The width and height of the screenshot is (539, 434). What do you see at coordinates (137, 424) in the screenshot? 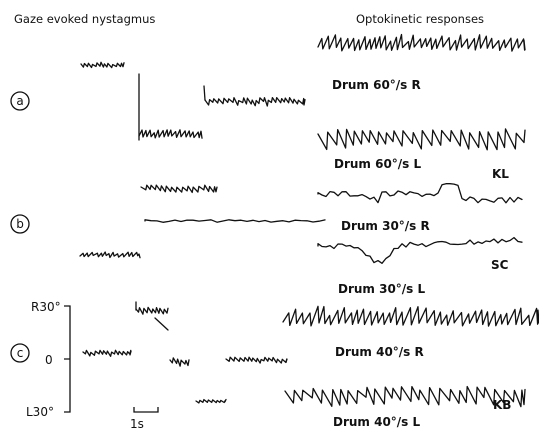
I see `time-scale-label: 1s` at bounding box center [137, 424].